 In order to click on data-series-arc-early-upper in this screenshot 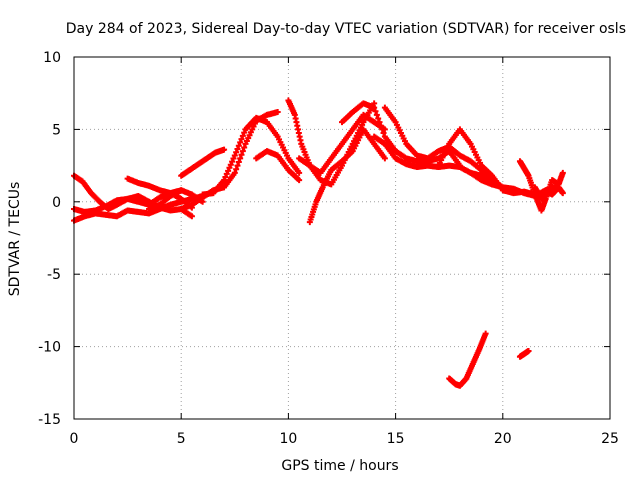, I will do `click(133, 196)`.